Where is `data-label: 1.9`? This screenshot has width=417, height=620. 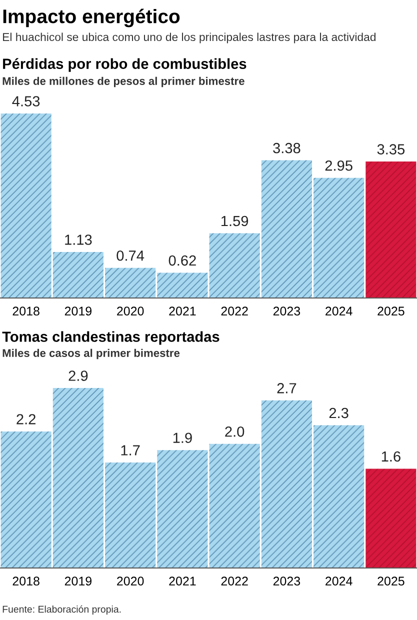
data-label: 1.9 is located at coordinates (182, 438).